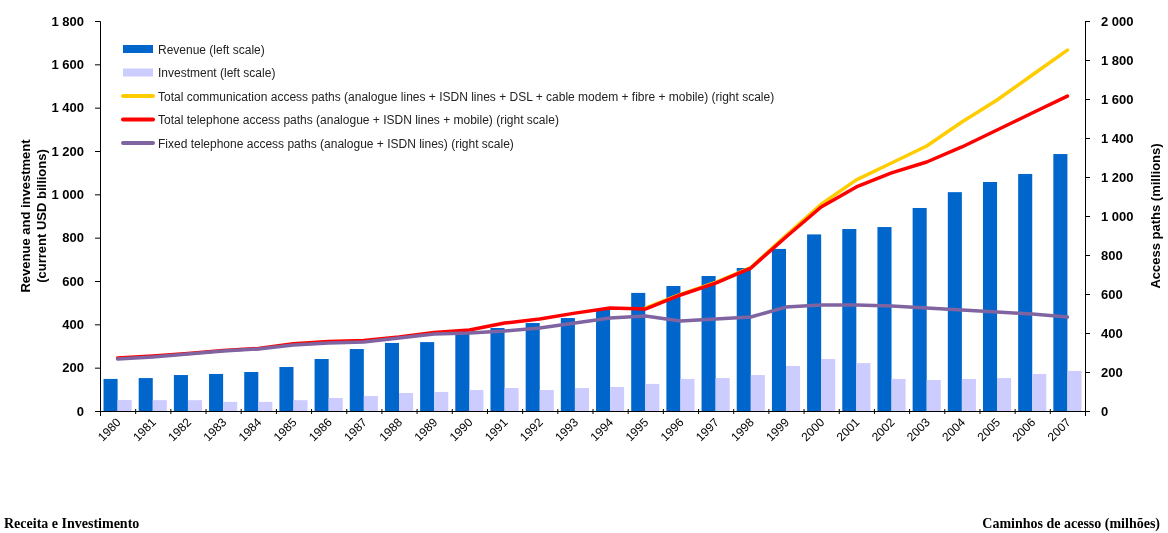 The image size is (1168, 533). Describe the element at coordinates (67, 21) in the screenshot. I see `y-tick-label: 1 800` at that location.